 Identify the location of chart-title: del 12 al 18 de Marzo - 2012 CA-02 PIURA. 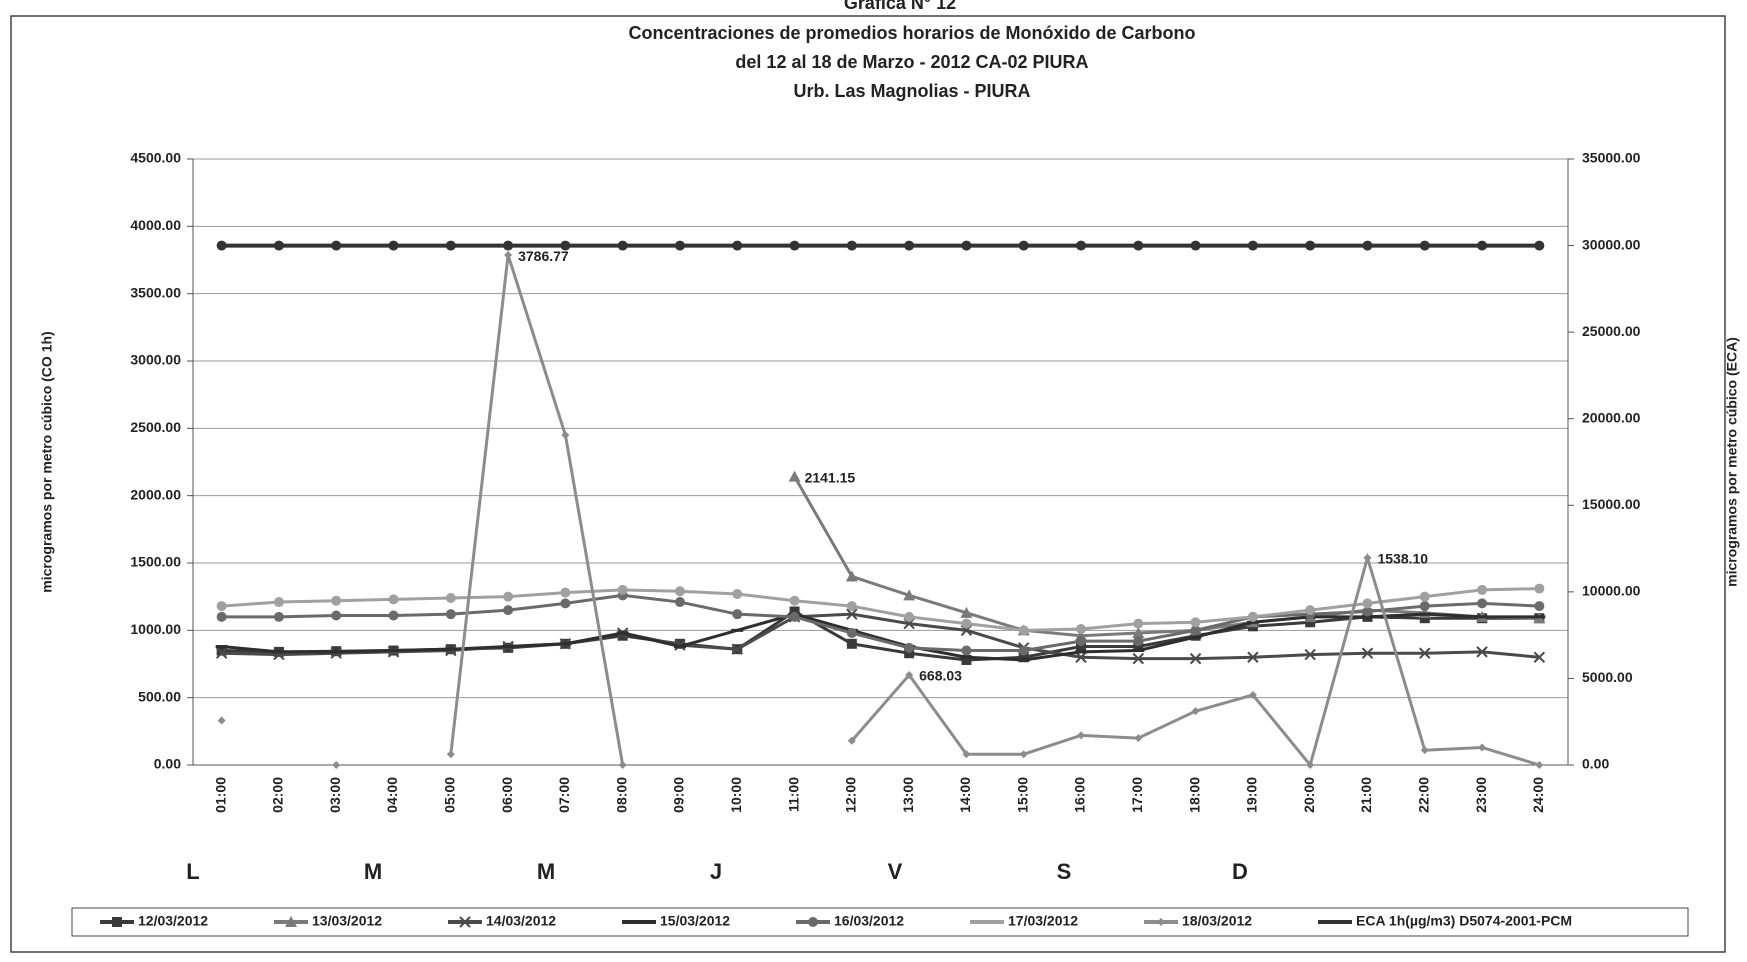
(911, 62).